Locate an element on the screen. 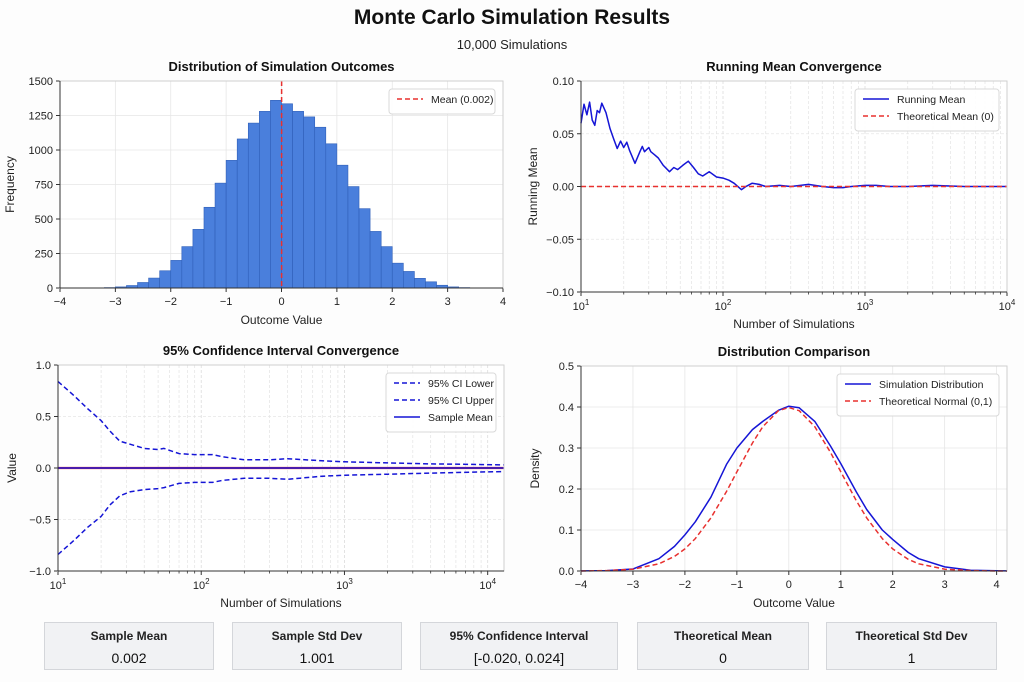 The width and height of the screenshot is (1024, 682). y-tick-label: 0 is located at coordinates (50, 289).